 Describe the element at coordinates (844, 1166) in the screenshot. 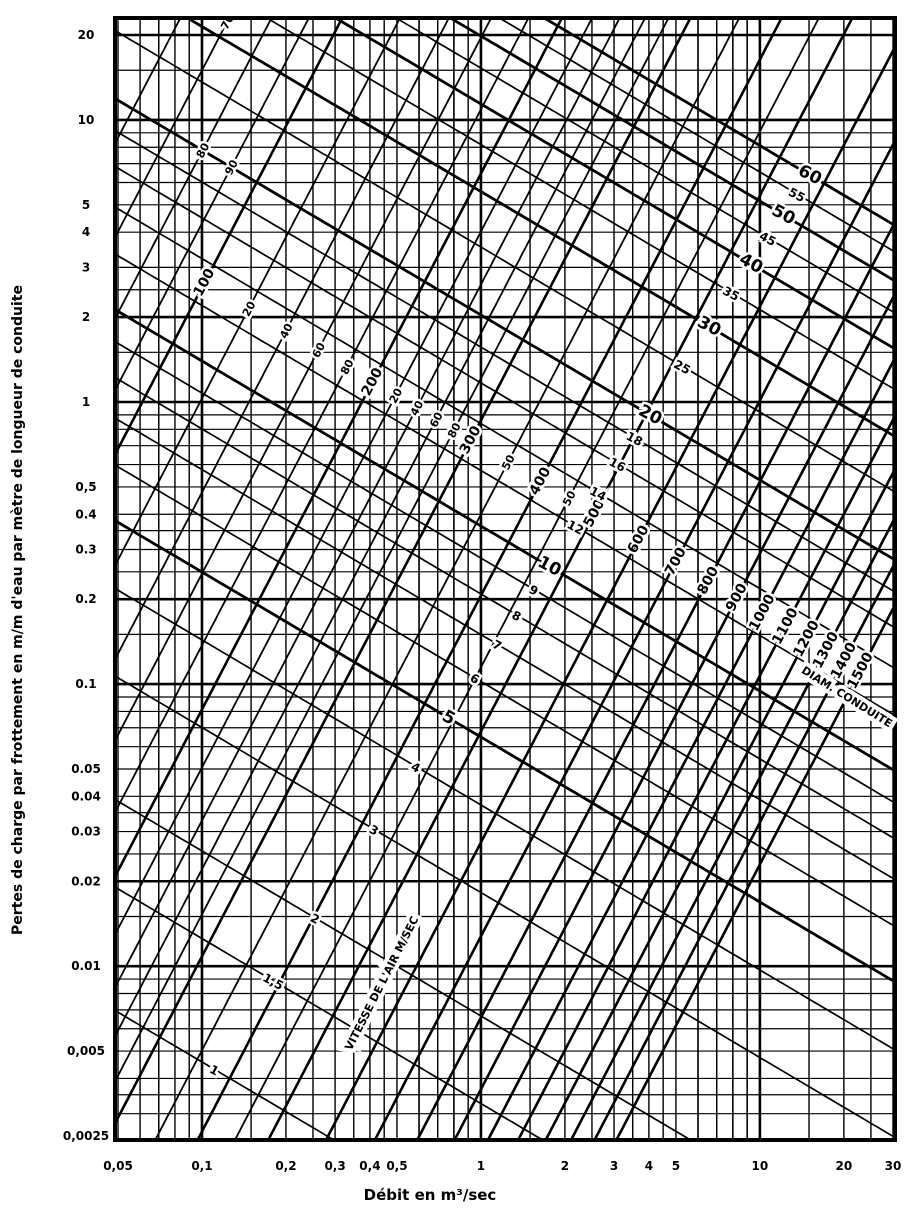

I see `x-tick-label: 20` at that location.